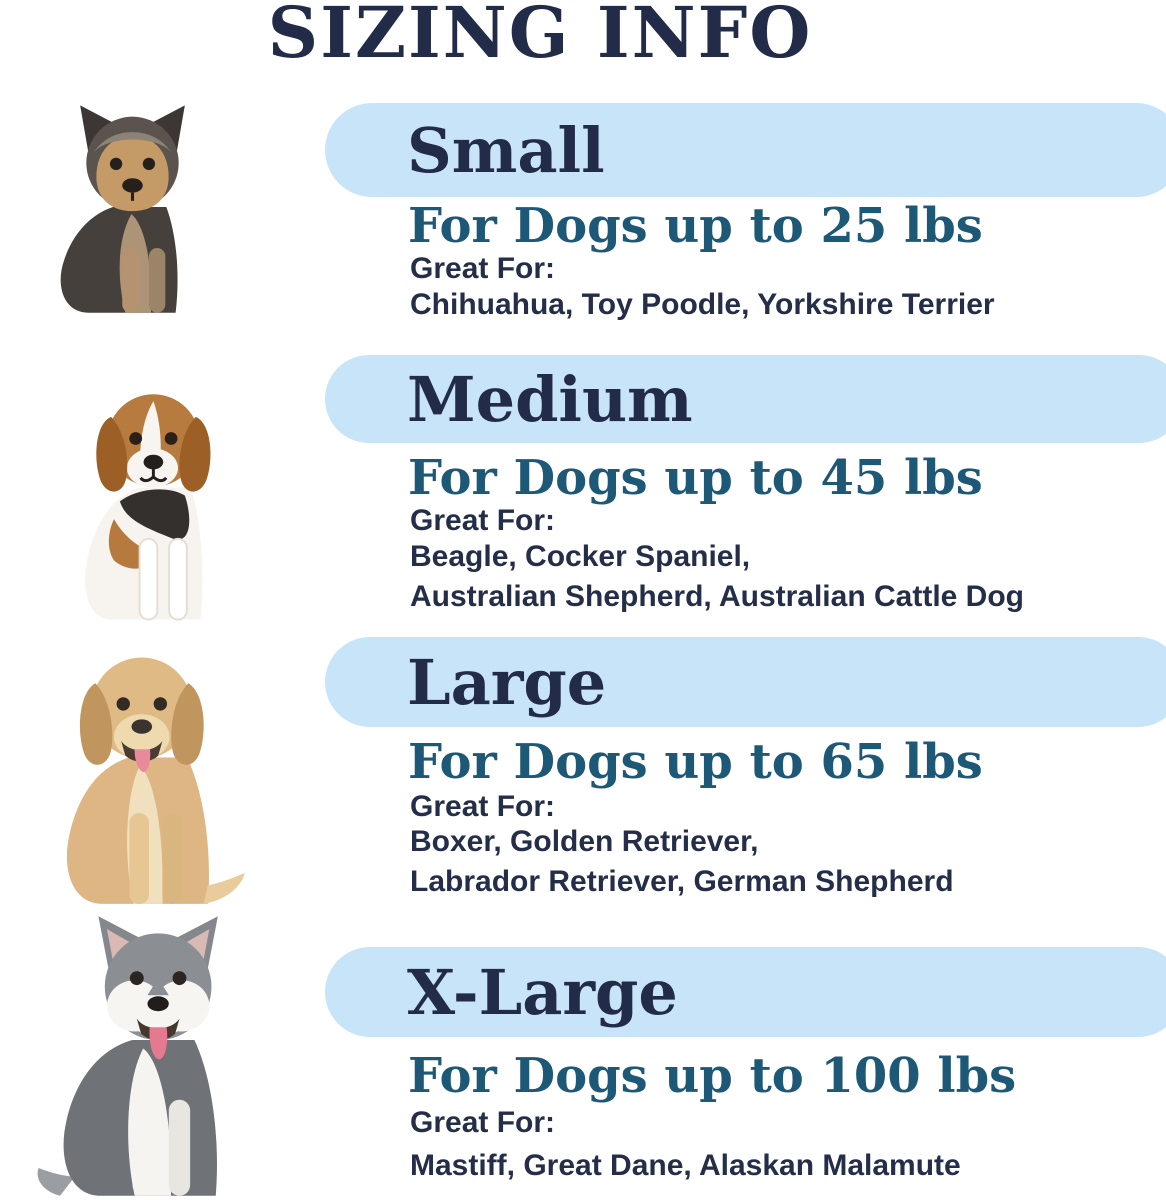 This screenshot has width=1166, height=1200. Describe the element at coordinates (584, 841) in the screenshot. I see `breed-line: Boxer, Golden Retriever,` at that location.